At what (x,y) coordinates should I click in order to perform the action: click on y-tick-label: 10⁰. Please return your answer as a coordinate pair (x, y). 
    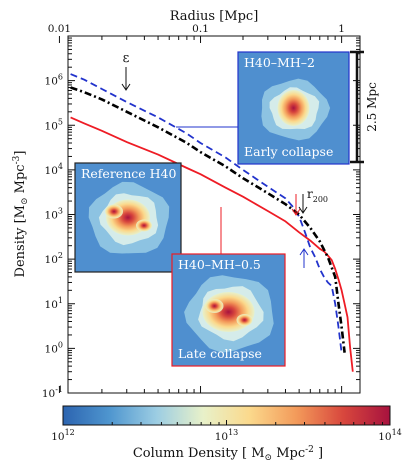
    Looking at the image, I should click on (54, 347).